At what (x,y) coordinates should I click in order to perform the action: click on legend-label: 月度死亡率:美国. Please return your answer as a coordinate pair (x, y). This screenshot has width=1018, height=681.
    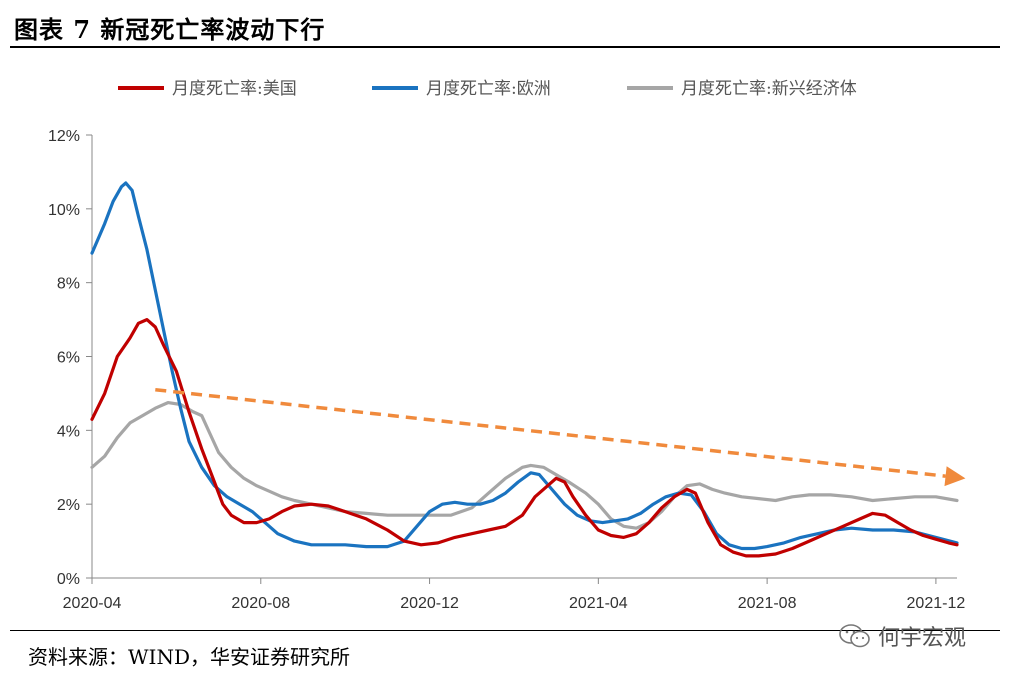
    Looking at the image, I should click on (234, 89).